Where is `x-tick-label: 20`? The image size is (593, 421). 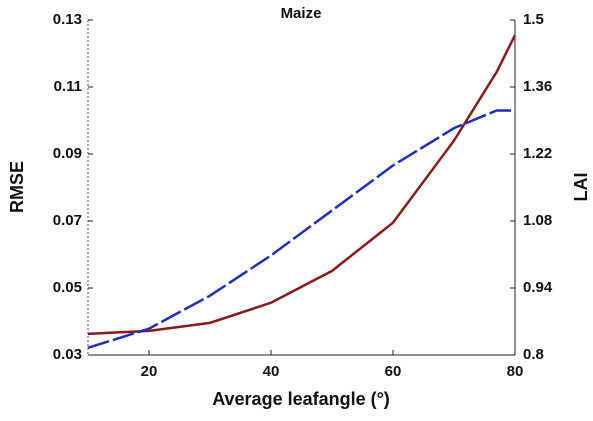
x-tick-label: 20 is located at coordinates (149, 371).